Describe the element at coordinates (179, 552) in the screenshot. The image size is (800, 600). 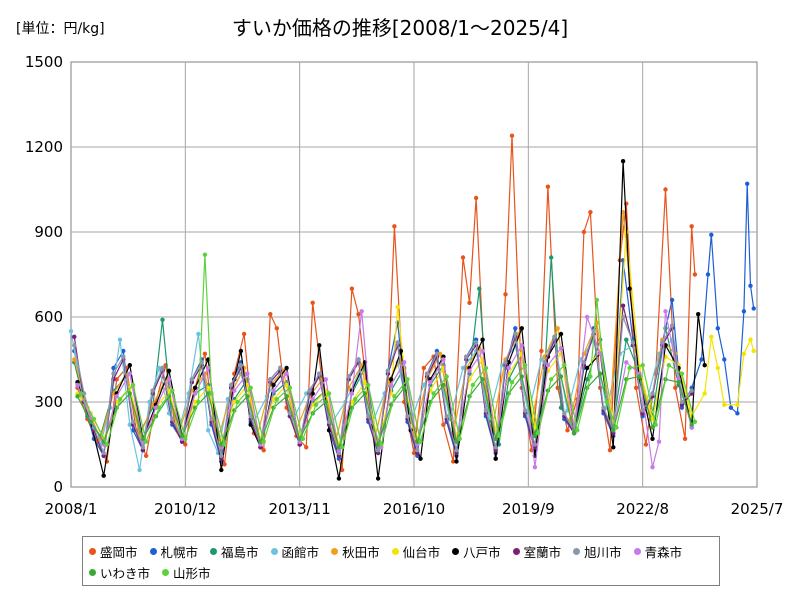
I see `legend-label: 札幌市` at that location.